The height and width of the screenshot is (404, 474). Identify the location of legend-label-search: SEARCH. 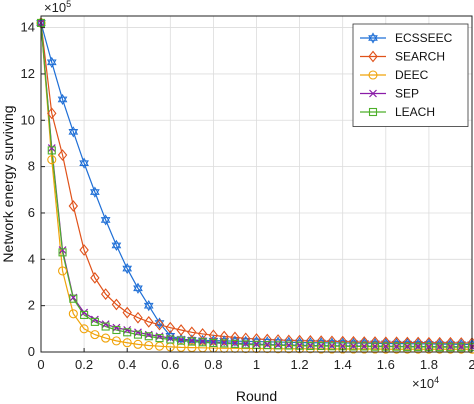
(420, 57).